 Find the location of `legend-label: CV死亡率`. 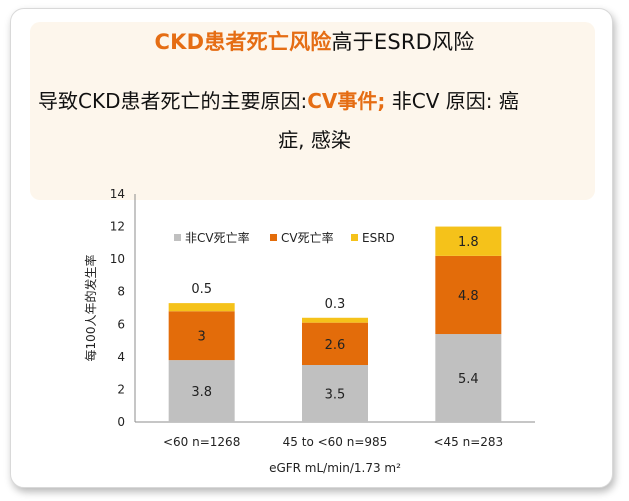

legend-label: CV死亡率 is located at coordinates (307, 237).